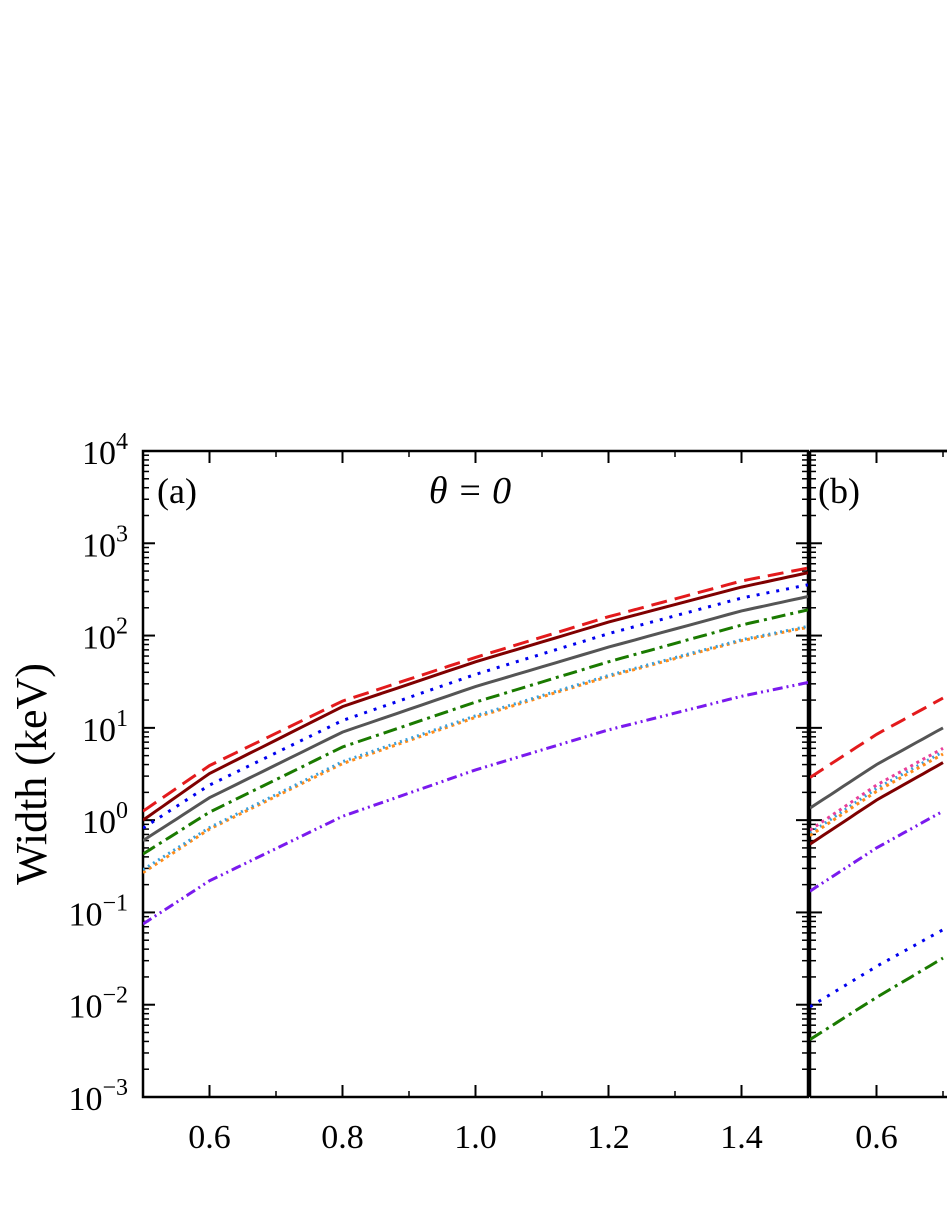  Describe the element at coordinates (105, 727) in the screenshot. I see `y-tick-label: 10¹` at that location.